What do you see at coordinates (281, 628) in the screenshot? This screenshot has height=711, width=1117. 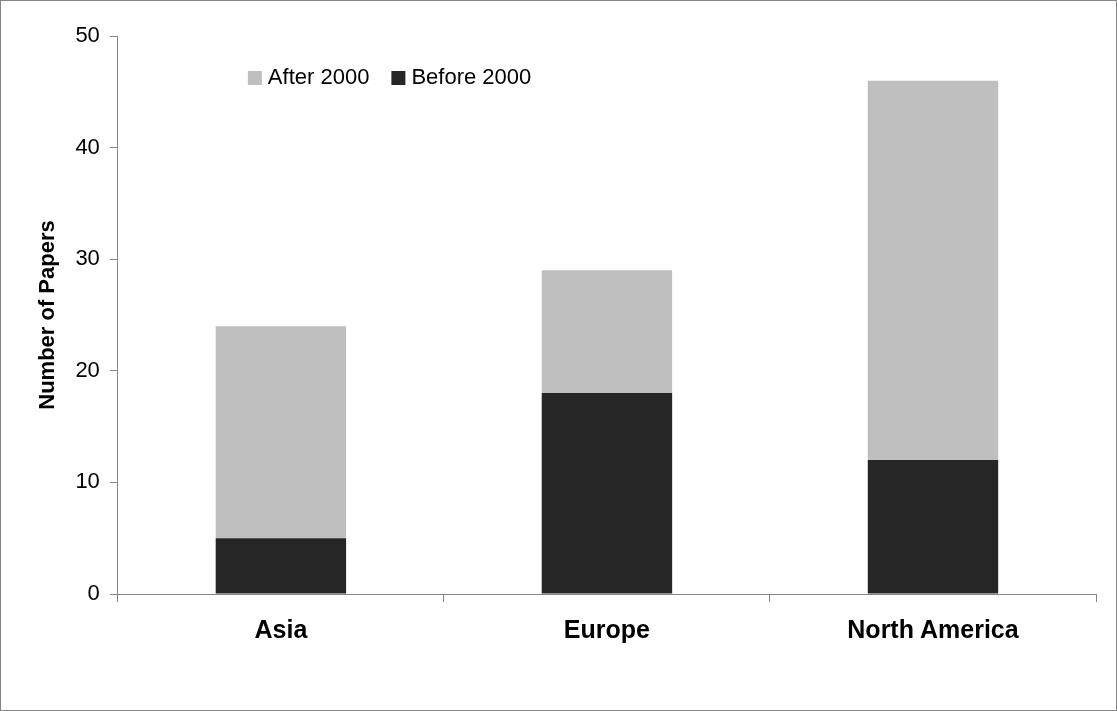 I see `x-tick-label: Asia` at bounding box center [281, 628].